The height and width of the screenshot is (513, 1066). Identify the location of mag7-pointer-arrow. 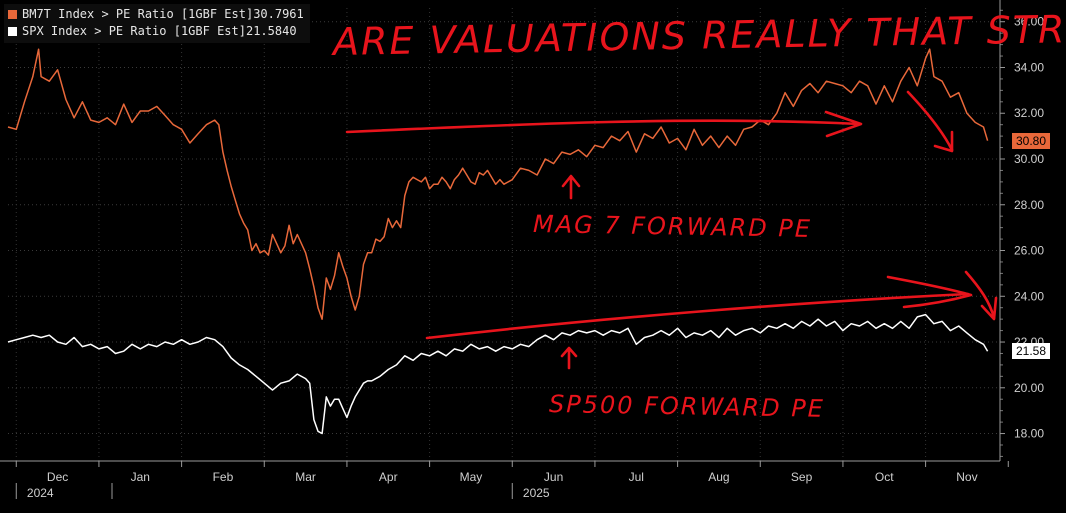
(571, 187).